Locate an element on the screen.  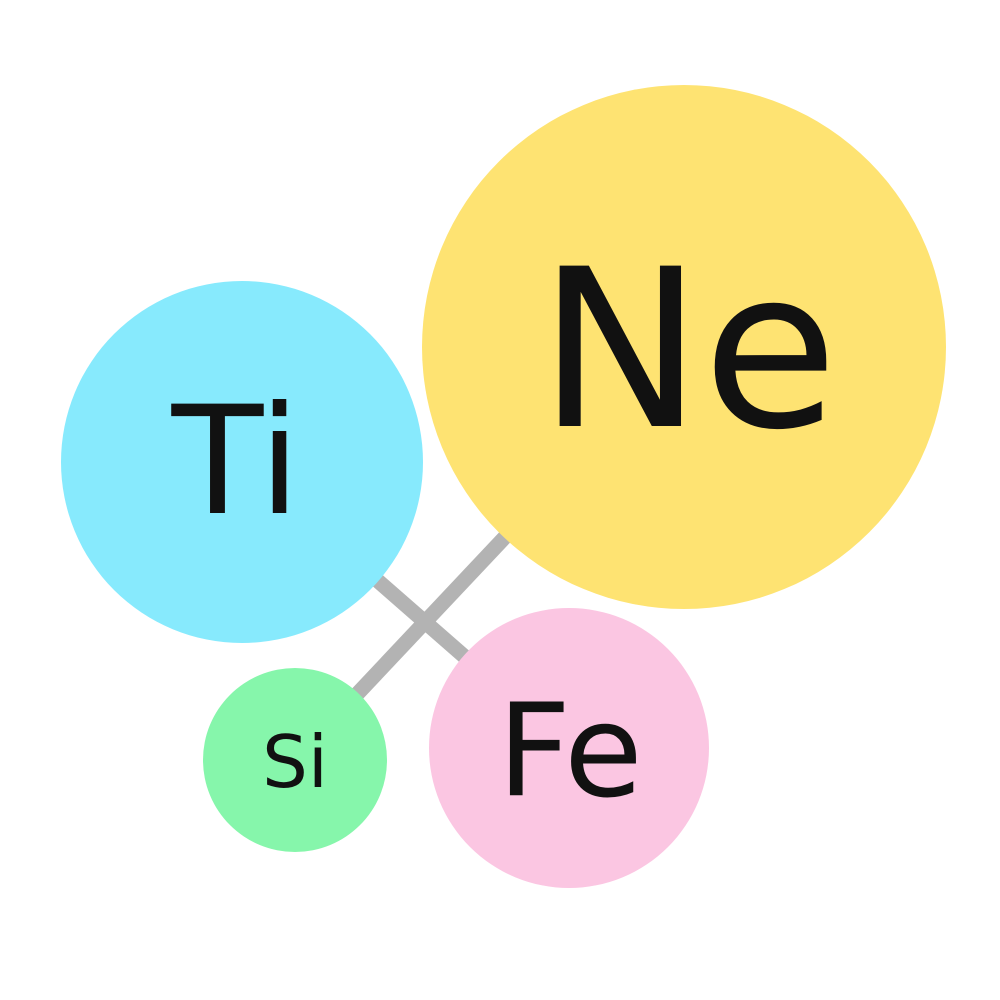
atom-si-circle is located at coordinates (295, 760).